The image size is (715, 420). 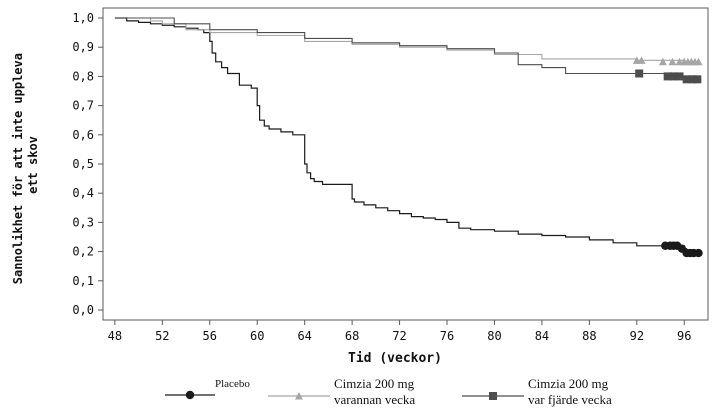 What do you see at coordinates (352, 336) in the screenshot?
I see `x-tick-label: 68` at bounding box center [352, 336].